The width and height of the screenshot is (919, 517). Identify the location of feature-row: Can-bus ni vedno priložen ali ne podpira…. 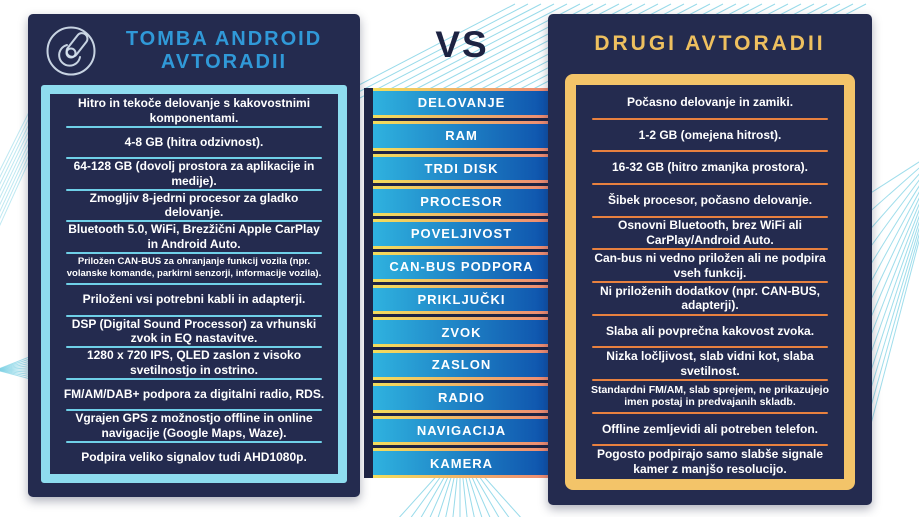
(710, 265).